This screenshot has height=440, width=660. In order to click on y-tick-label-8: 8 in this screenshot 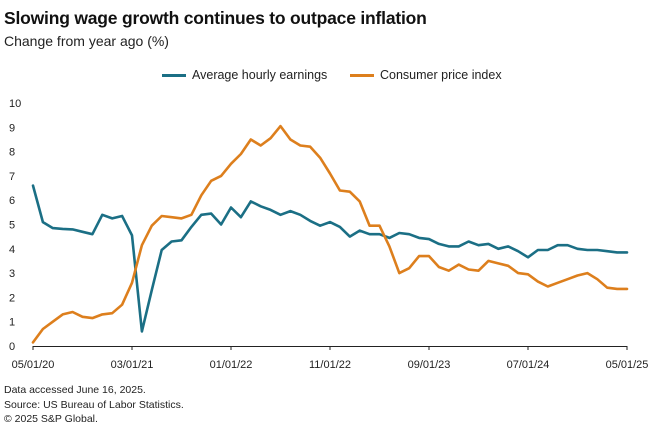, I will do `click(12, 153)`.